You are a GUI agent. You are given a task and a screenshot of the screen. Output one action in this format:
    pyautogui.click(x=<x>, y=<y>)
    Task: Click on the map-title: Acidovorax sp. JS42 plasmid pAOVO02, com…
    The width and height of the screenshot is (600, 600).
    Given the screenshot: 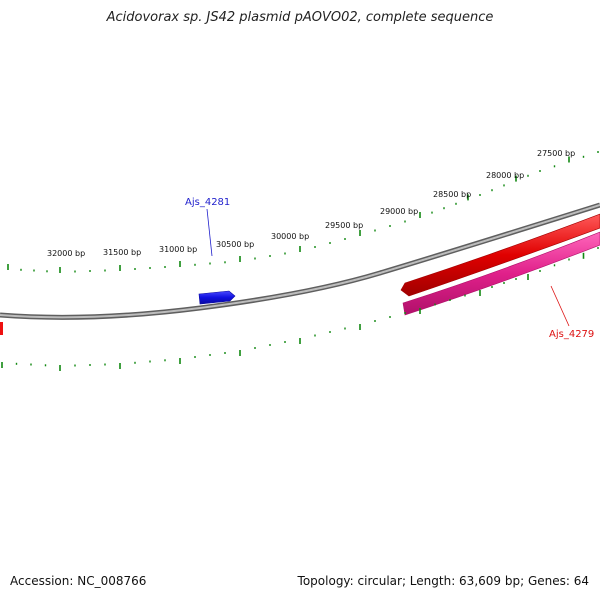 What is the action you would take?
    pyautogui.click(x=300, y=17)
    